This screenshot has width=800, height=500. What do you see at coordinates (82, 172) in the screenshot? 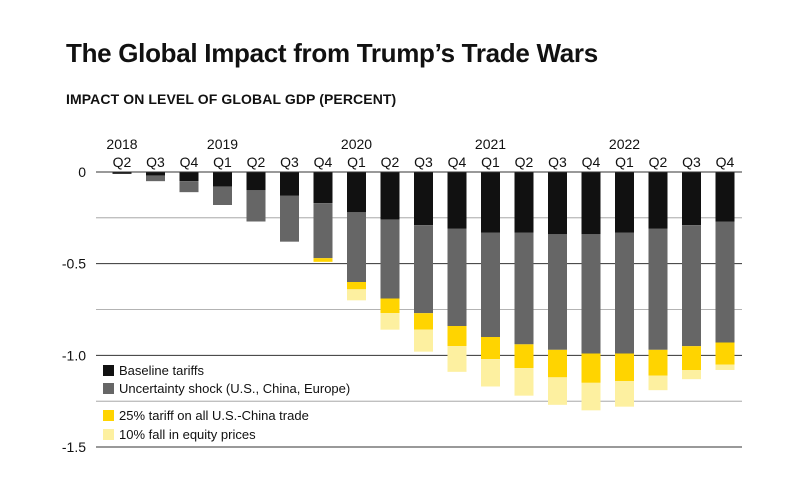
I see `y-tick-label: 0` at bounding box center [82, 172].